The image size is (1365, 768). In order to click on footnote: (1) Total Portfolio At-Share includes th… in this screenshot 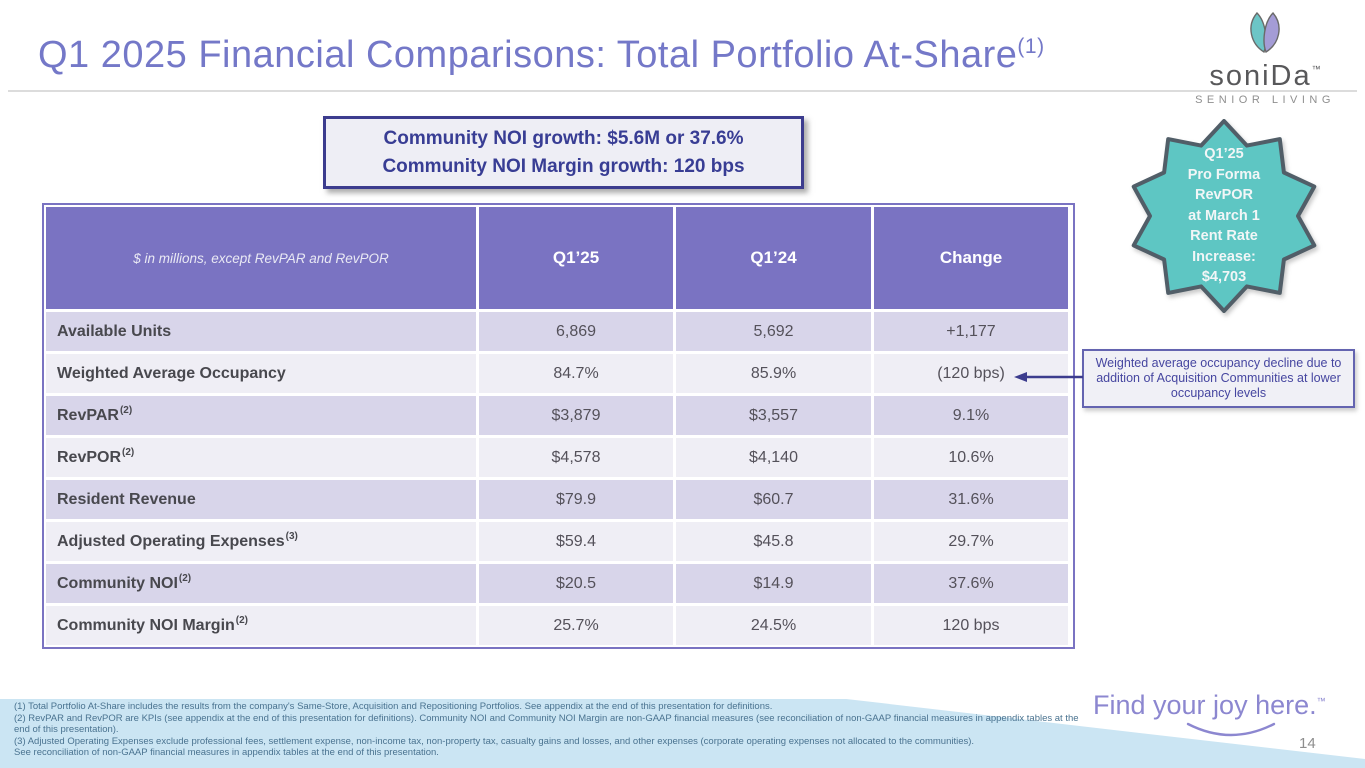, I will do `click(393, 706)`.